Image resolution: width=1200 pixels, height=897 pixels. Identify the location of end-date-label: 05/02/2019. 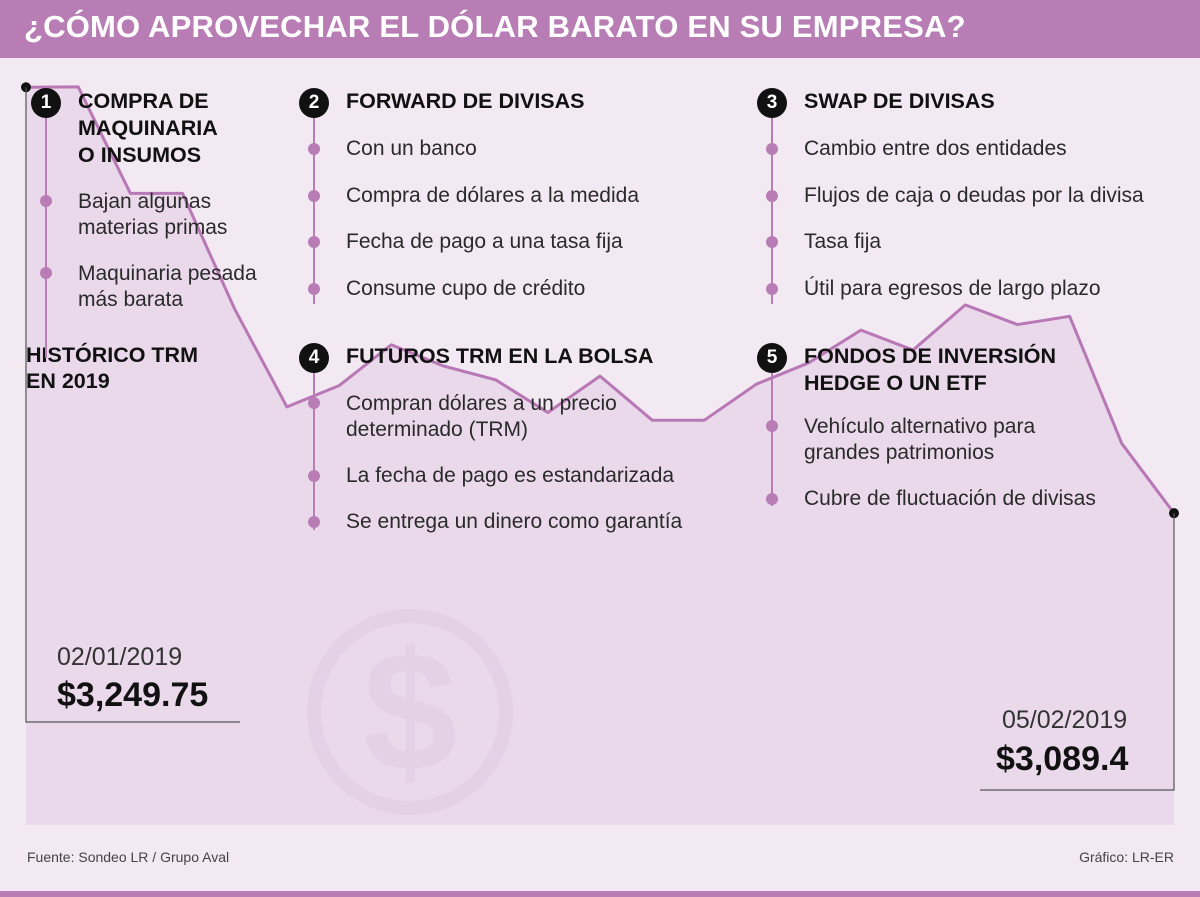
(1065, 720).